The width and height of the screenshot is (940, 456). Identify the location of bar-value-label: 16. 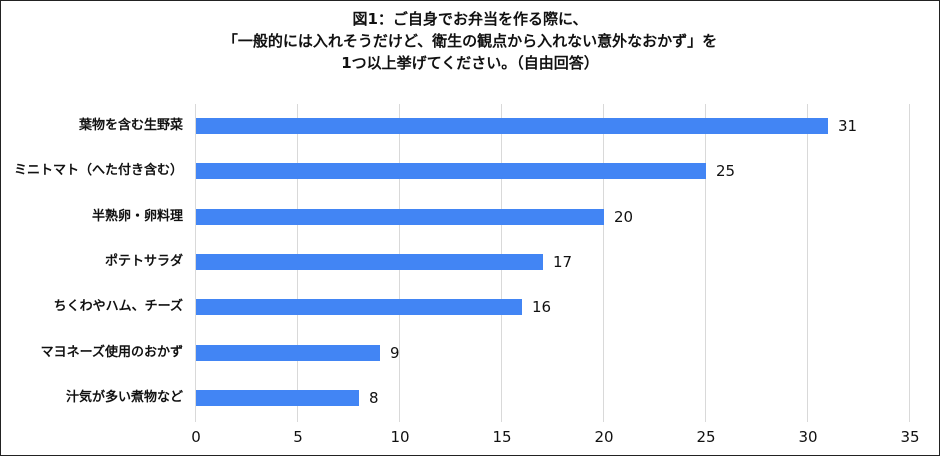
(542, 307).